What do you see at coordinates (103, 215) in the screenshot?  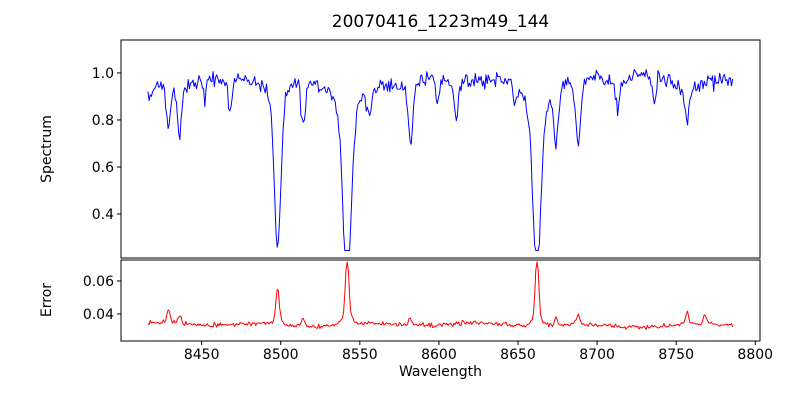 I see `spectrum-y-tick-label: 0.4` at bounding box center [103, 215].